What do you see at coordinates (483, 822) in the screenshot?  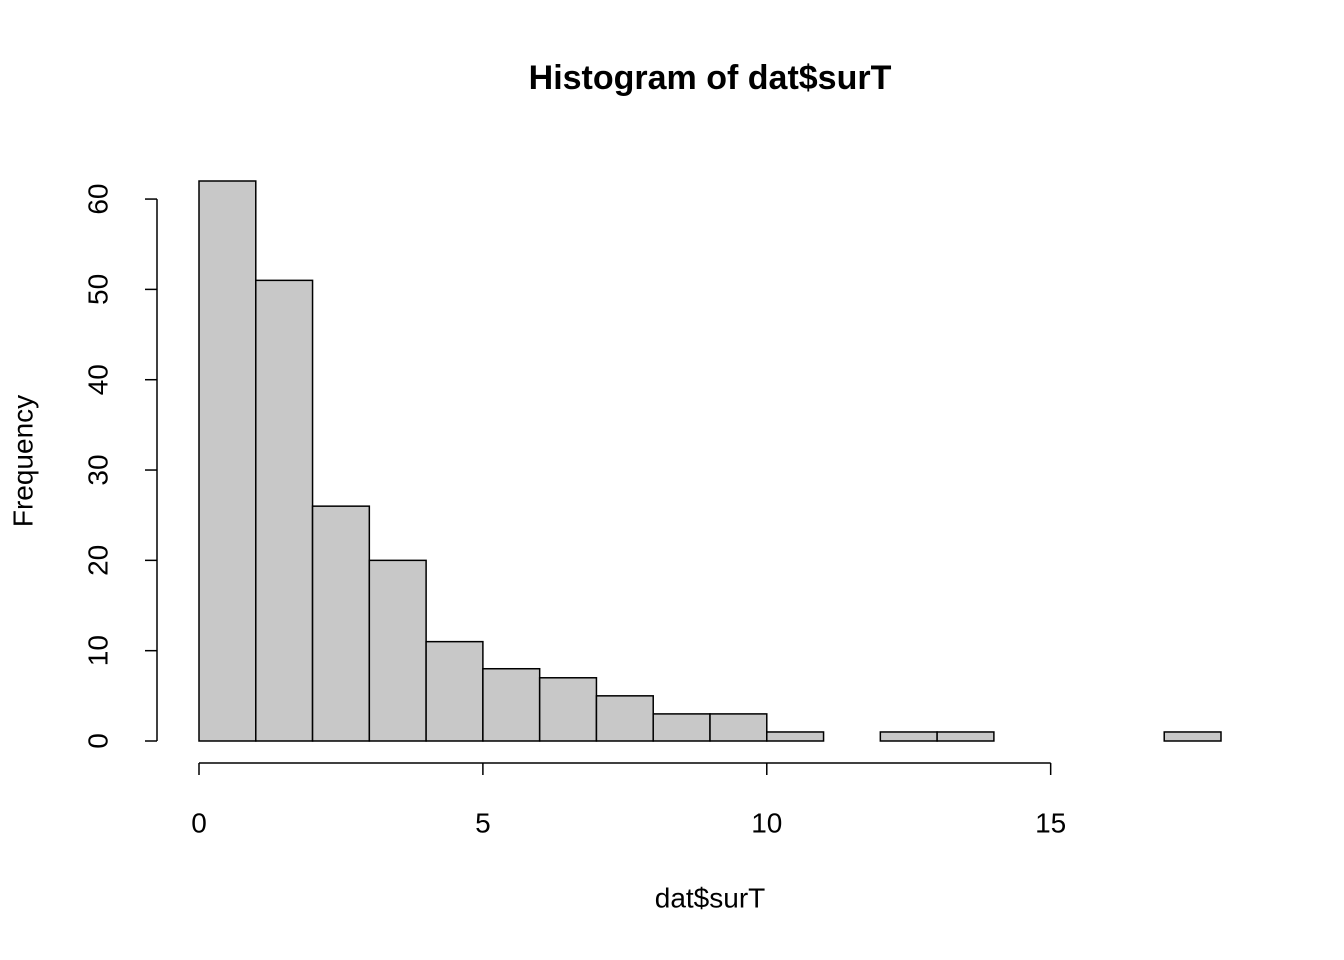 I see `x-tick-label: 5` at bounding box center [483, 822].